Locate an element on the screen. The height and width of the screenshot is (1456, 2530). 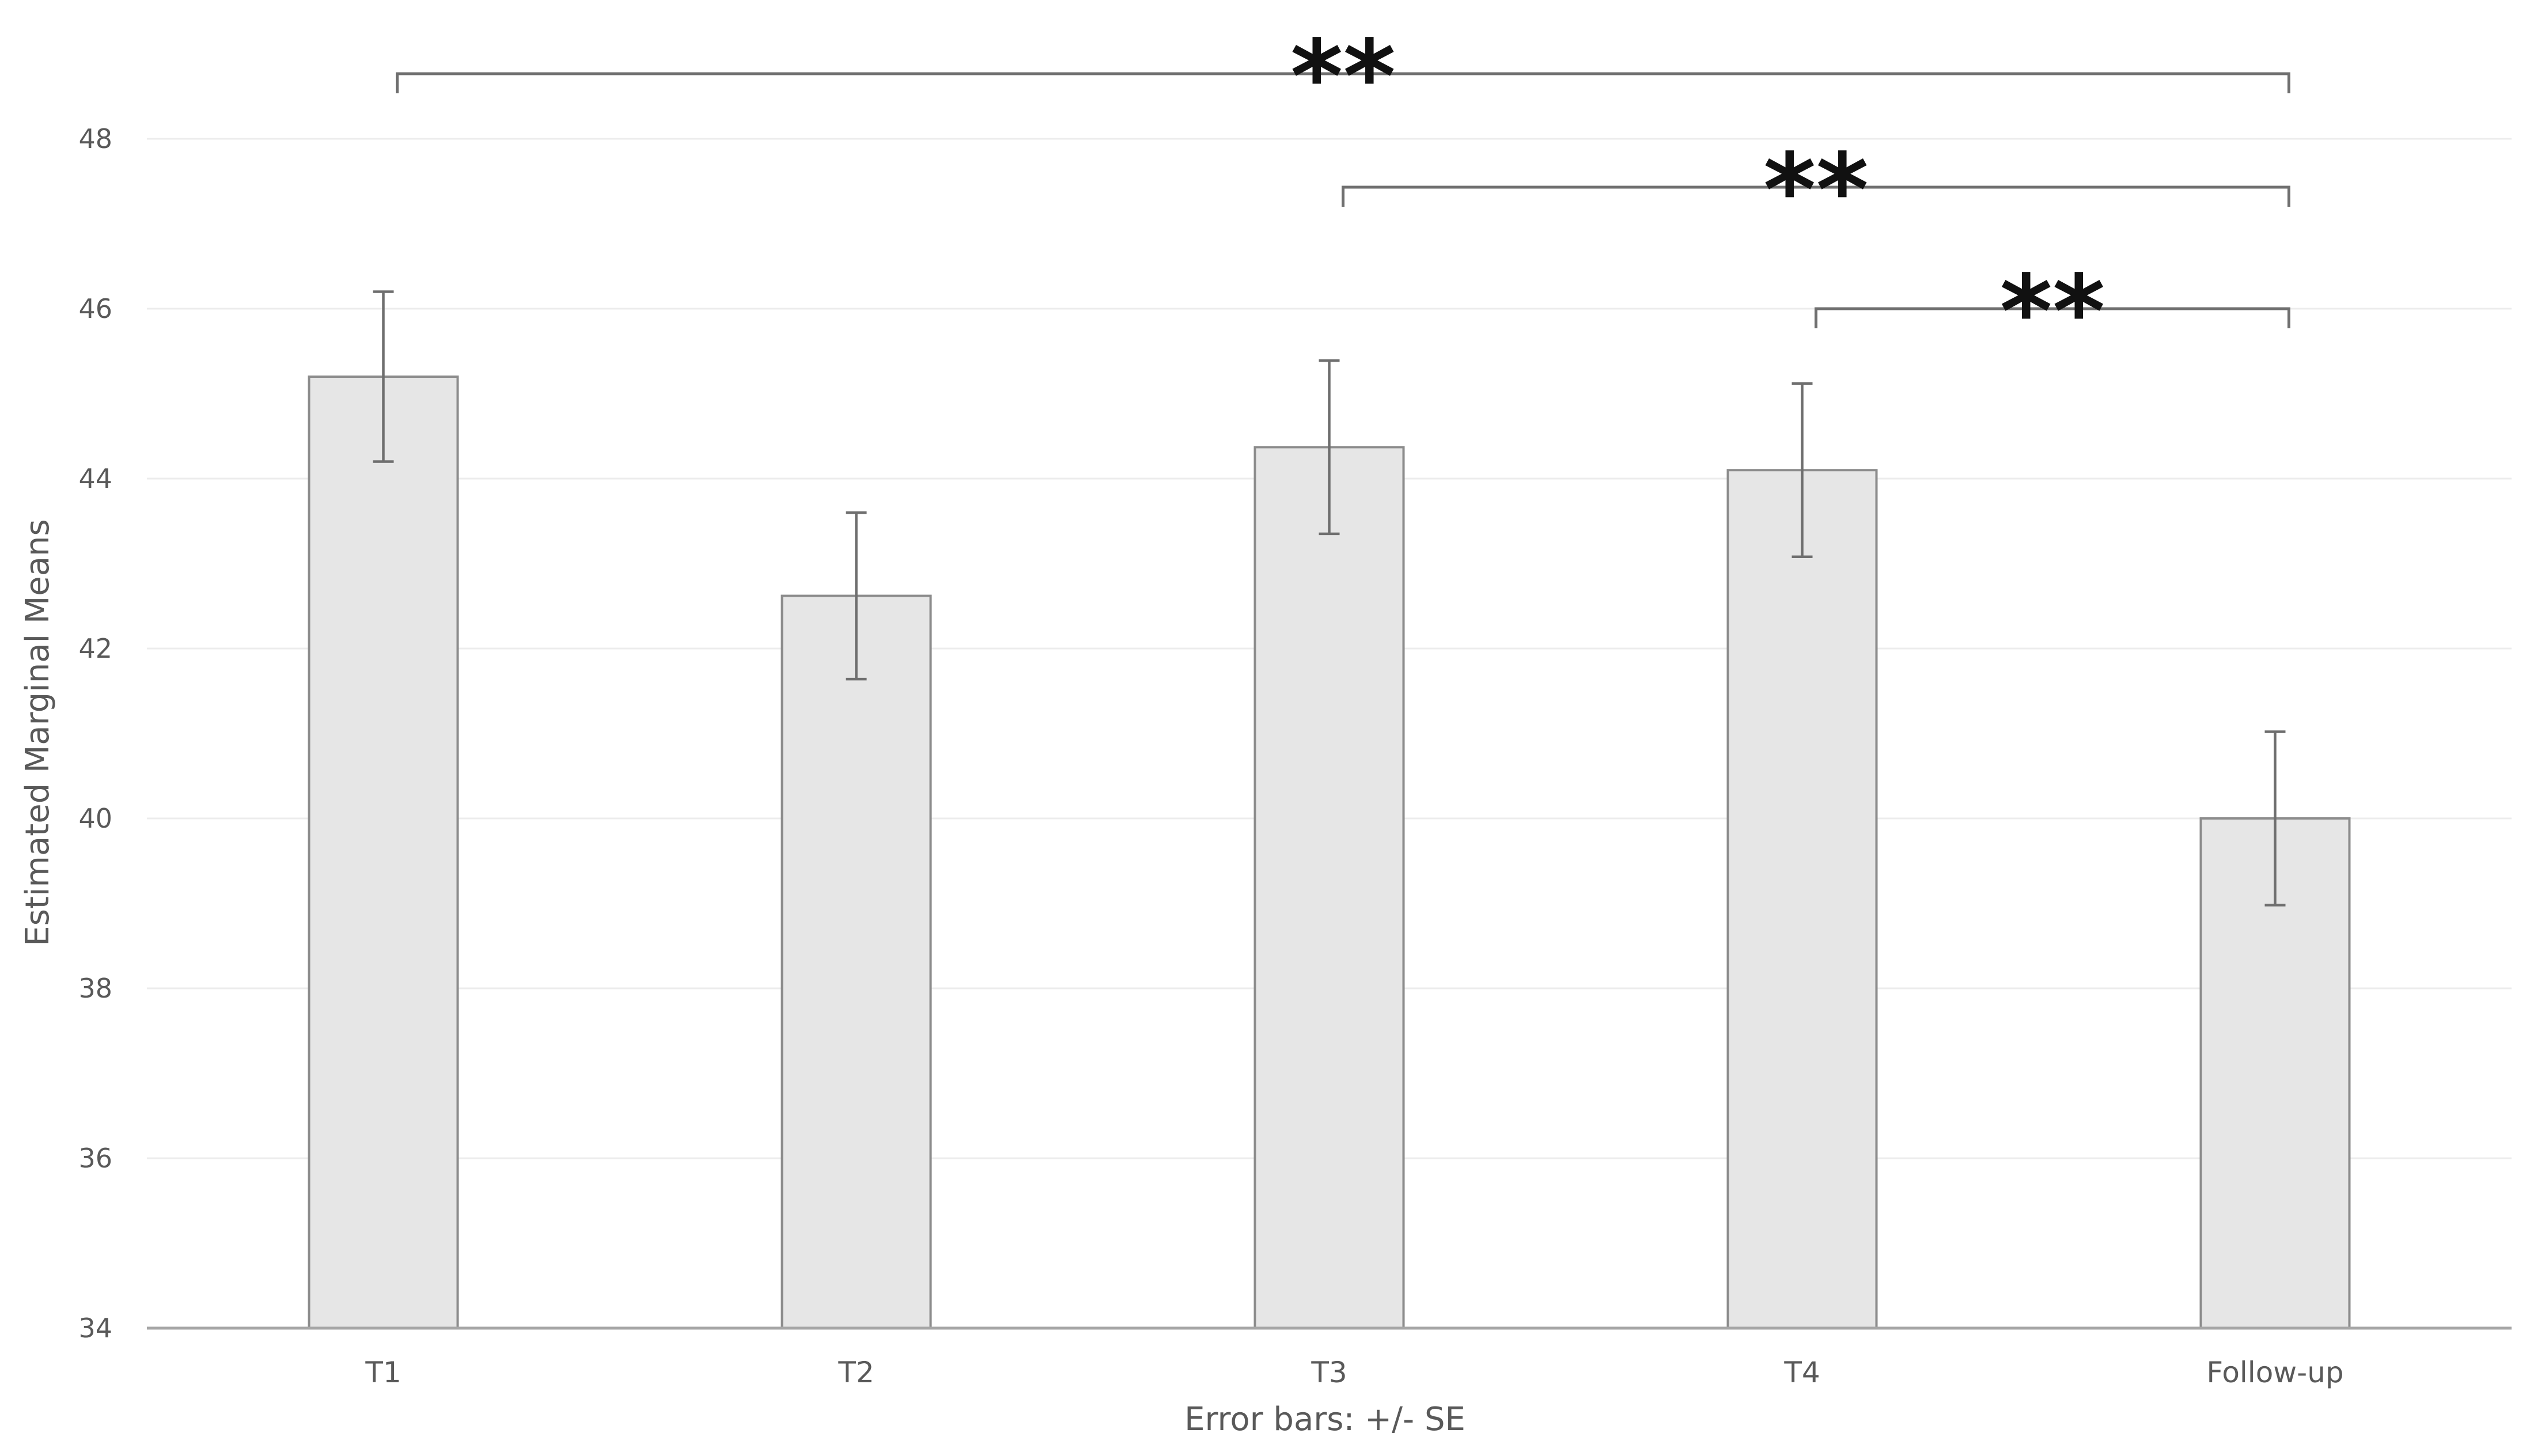
y-tick-label: 36 is located at coordinates (95, 1158).